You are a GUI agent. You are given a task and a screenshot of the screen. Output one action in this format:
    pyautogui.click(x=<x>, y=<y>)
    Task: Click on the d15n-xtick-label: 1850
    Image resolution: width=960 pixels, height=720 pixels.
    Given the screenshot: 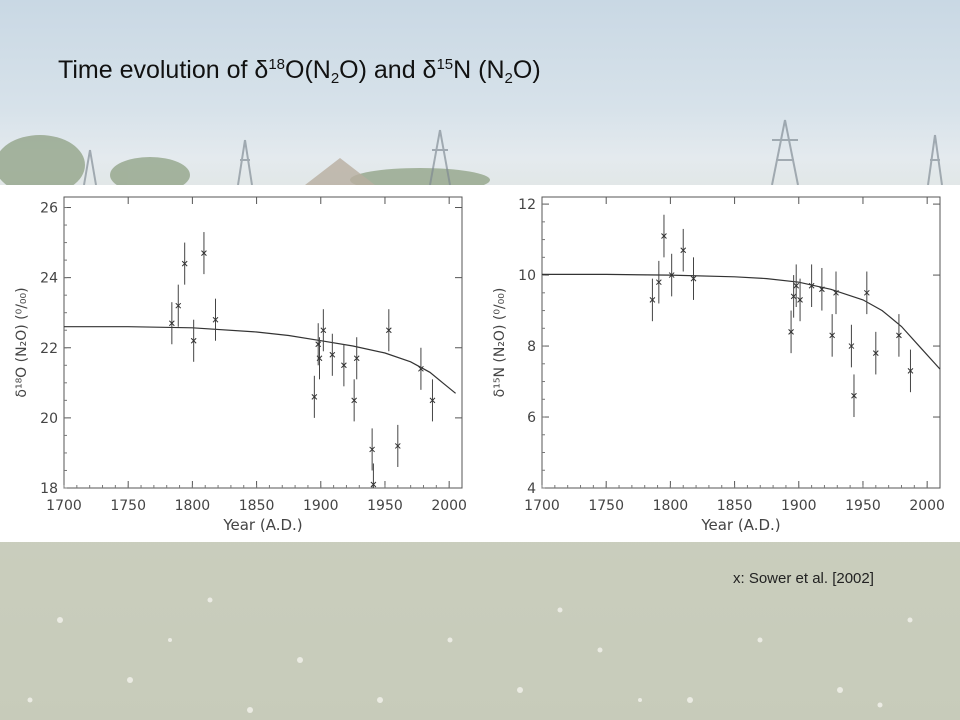 What is the action you would take?
    pyautogui.click(x=735, y=506)
    